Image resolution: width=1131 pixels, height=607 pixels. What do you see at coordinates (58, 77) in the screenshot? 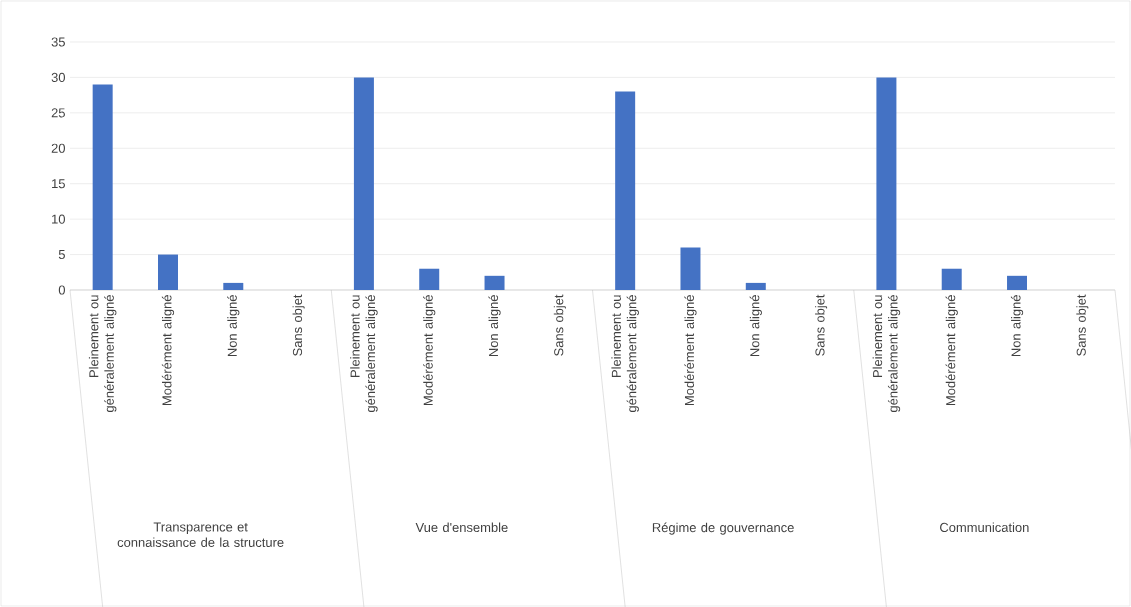
I see `y-tick-label: 30` at bounding box center [58, 77].